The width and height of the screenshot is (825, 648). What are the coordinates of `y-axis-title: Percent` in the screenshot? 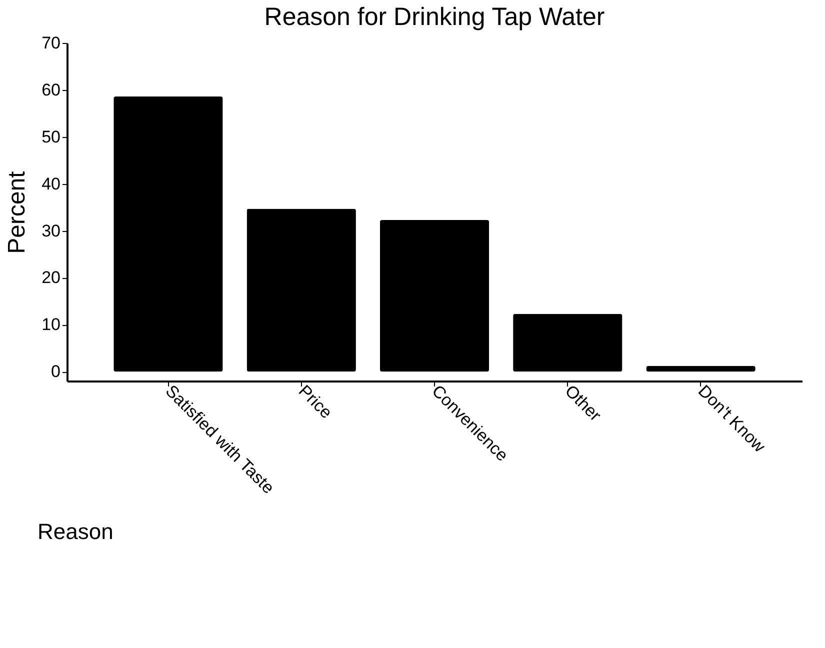 It's located at (17, 212).